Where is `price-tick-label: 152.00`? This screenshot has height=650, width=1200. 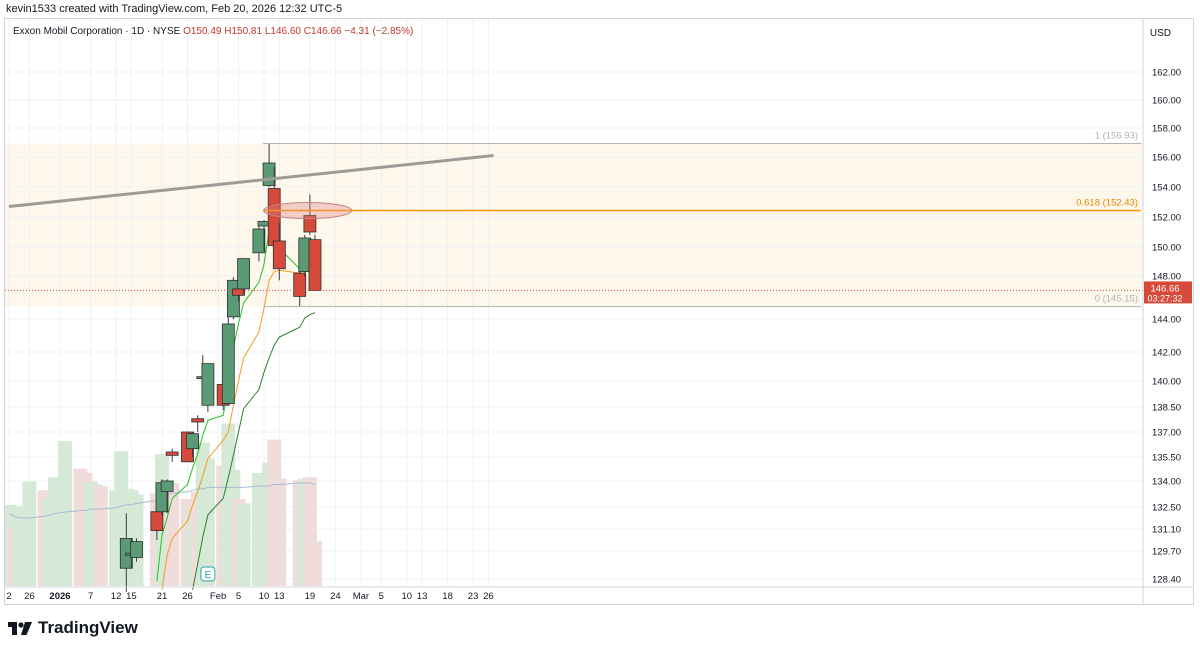 price-tick-label: 152.00 is located at coordinates (1166, 218).